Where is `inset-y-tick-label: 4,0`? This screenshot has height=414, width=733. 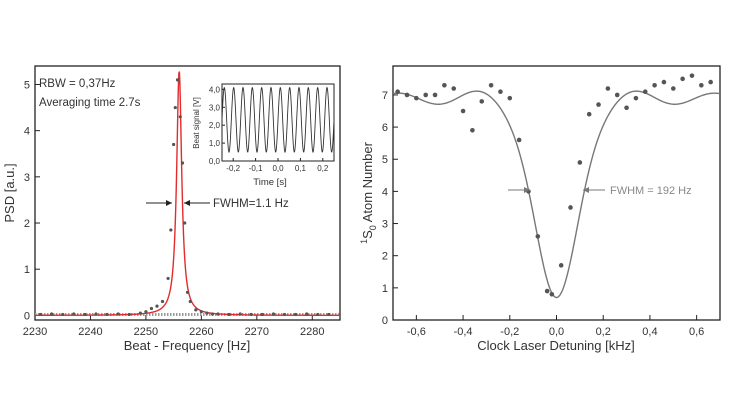
inset-y-tick-label: 4,0 is located at coordinates (215, 89).